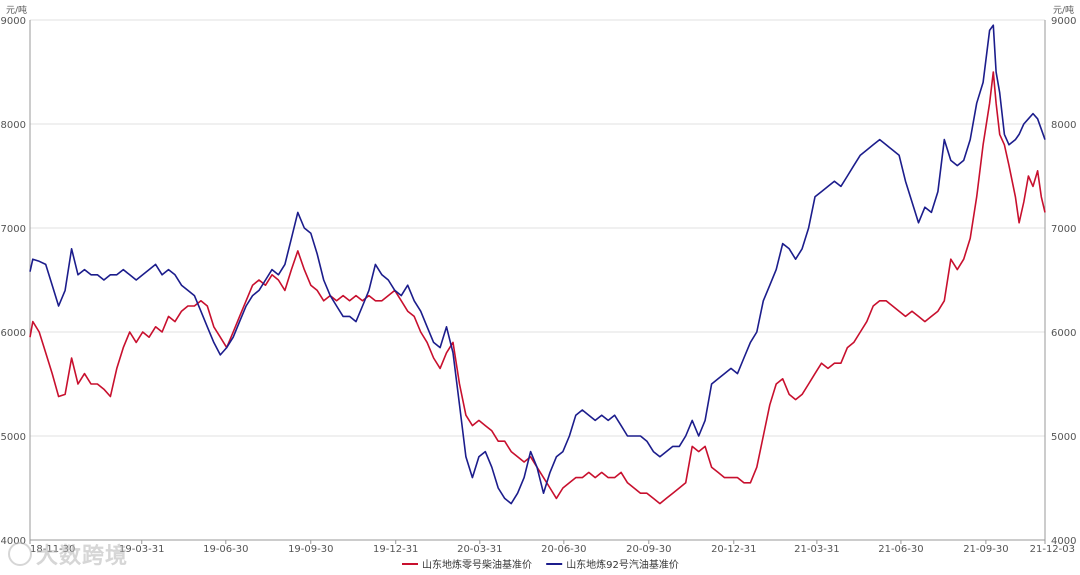  I want to click on y-tick-left: 6000, so click(13, 333).